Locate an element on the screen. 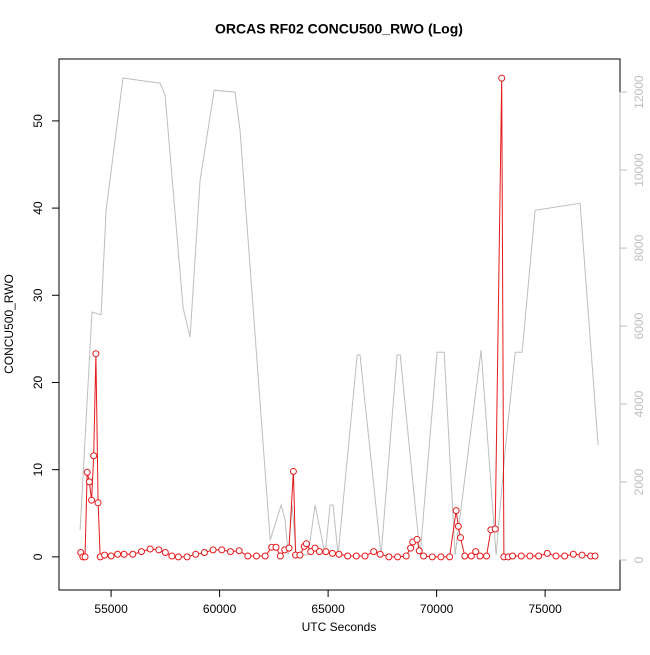  y-tick-label: 20 is located at coordinates (38, 382).